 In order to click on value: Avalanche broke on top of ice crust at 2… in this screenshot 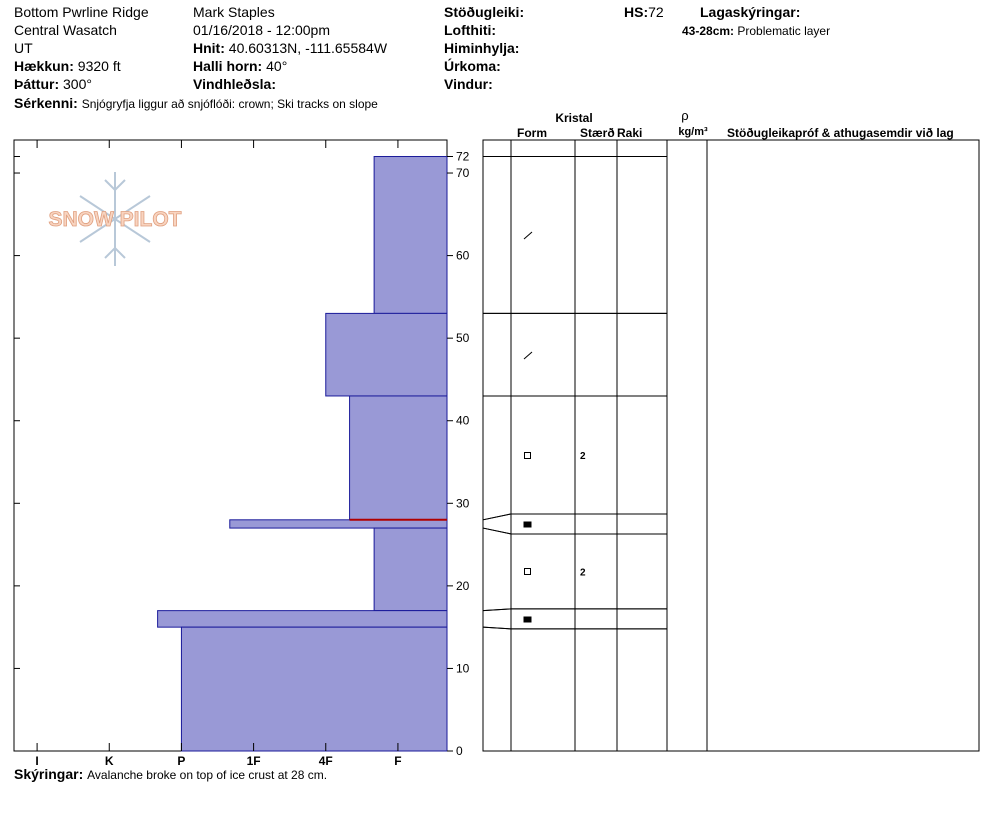, I will do `click(207, 775)`.